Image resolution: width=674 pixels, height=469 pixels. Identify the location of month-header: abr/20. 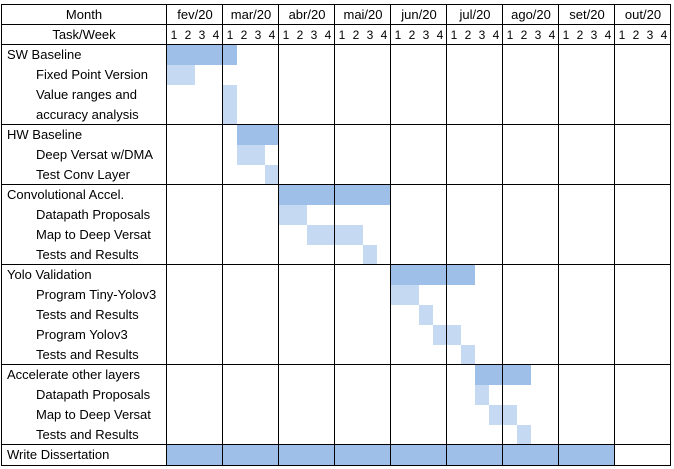
(307, 14).